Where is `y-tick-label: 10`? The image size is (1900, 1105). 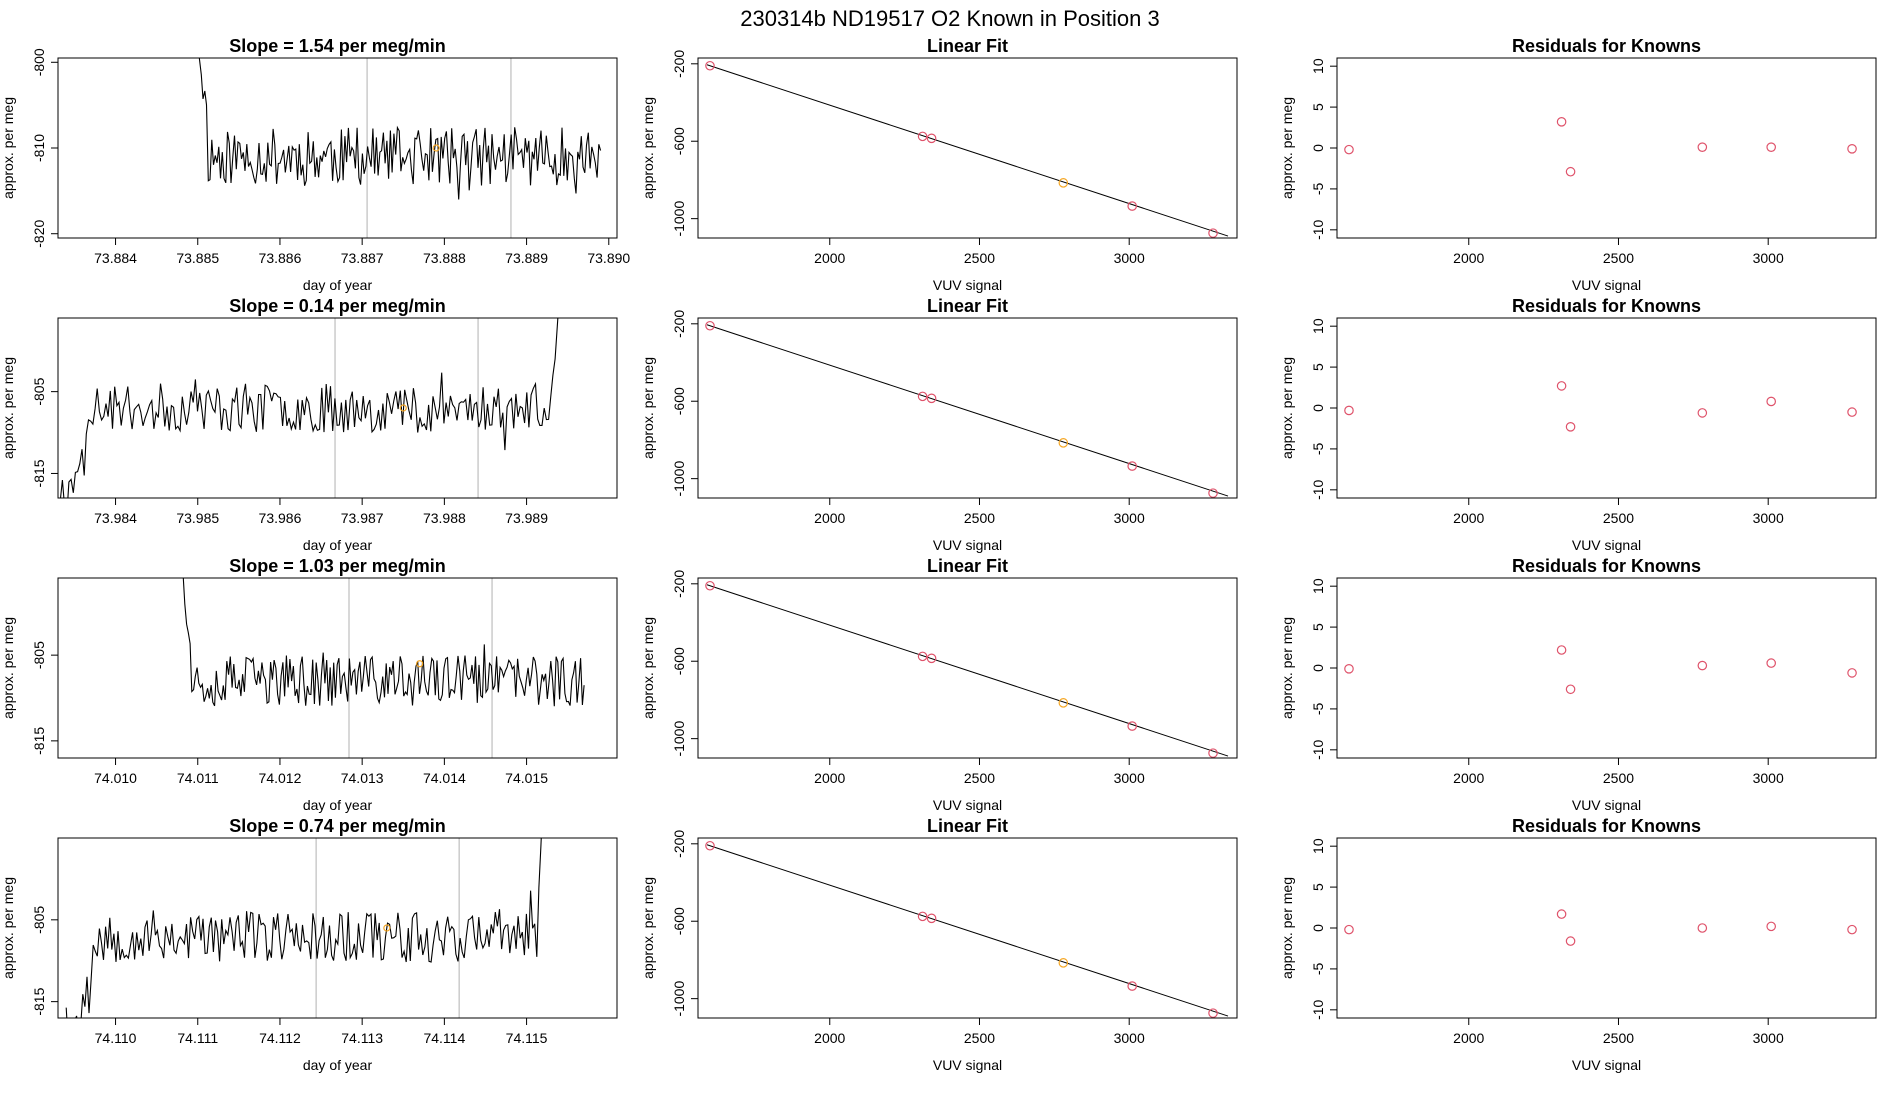
y-tick-label: 10 is located at coordinates (1318, 66).